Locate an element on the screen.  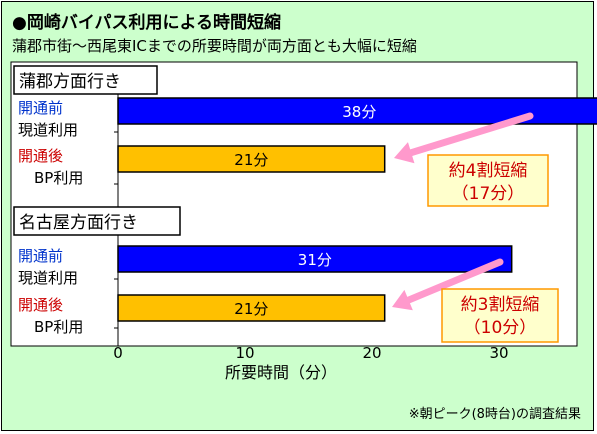
bar-value-label: 31分 is located at coordinates (315, 260).